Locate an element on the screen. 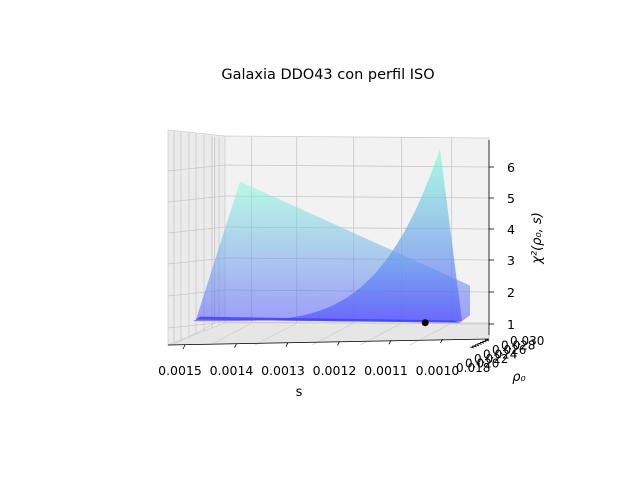  x-tick-label: 0.0012 is located at coordinates (335, 370).